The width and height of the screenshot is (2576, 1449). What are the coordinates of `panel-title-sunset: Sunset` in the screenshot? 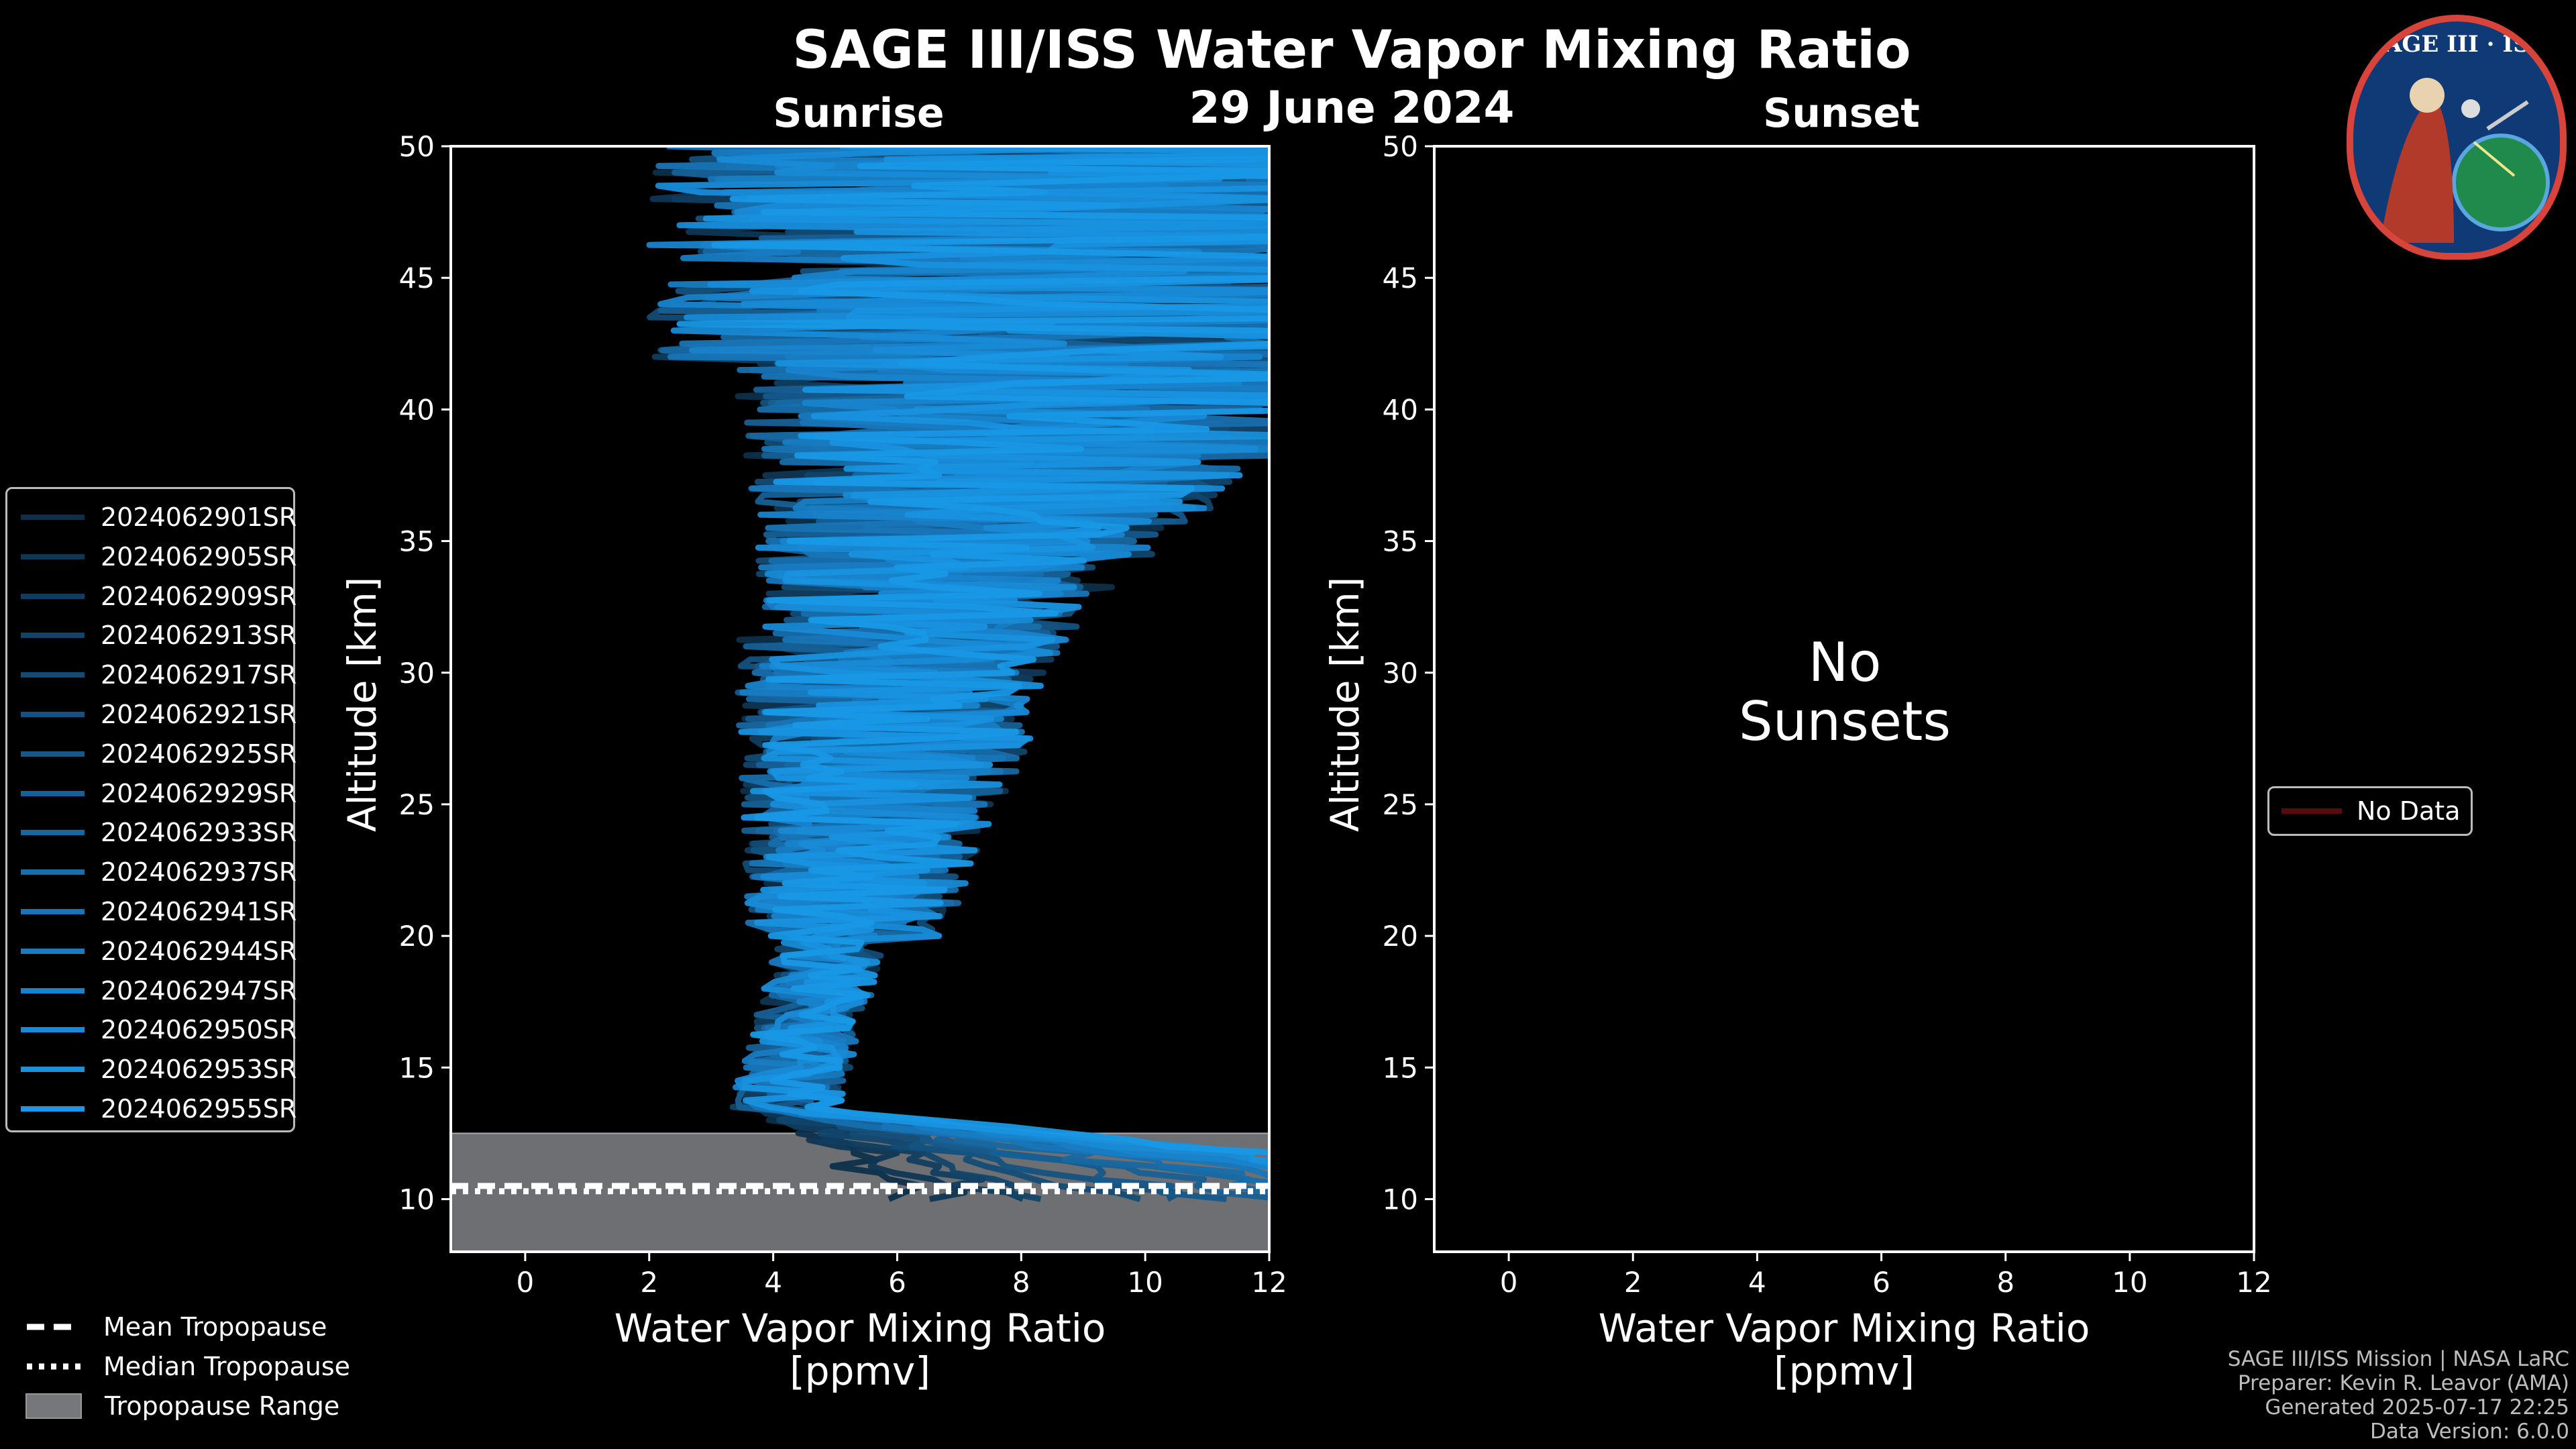 It's located at (1841, 113).